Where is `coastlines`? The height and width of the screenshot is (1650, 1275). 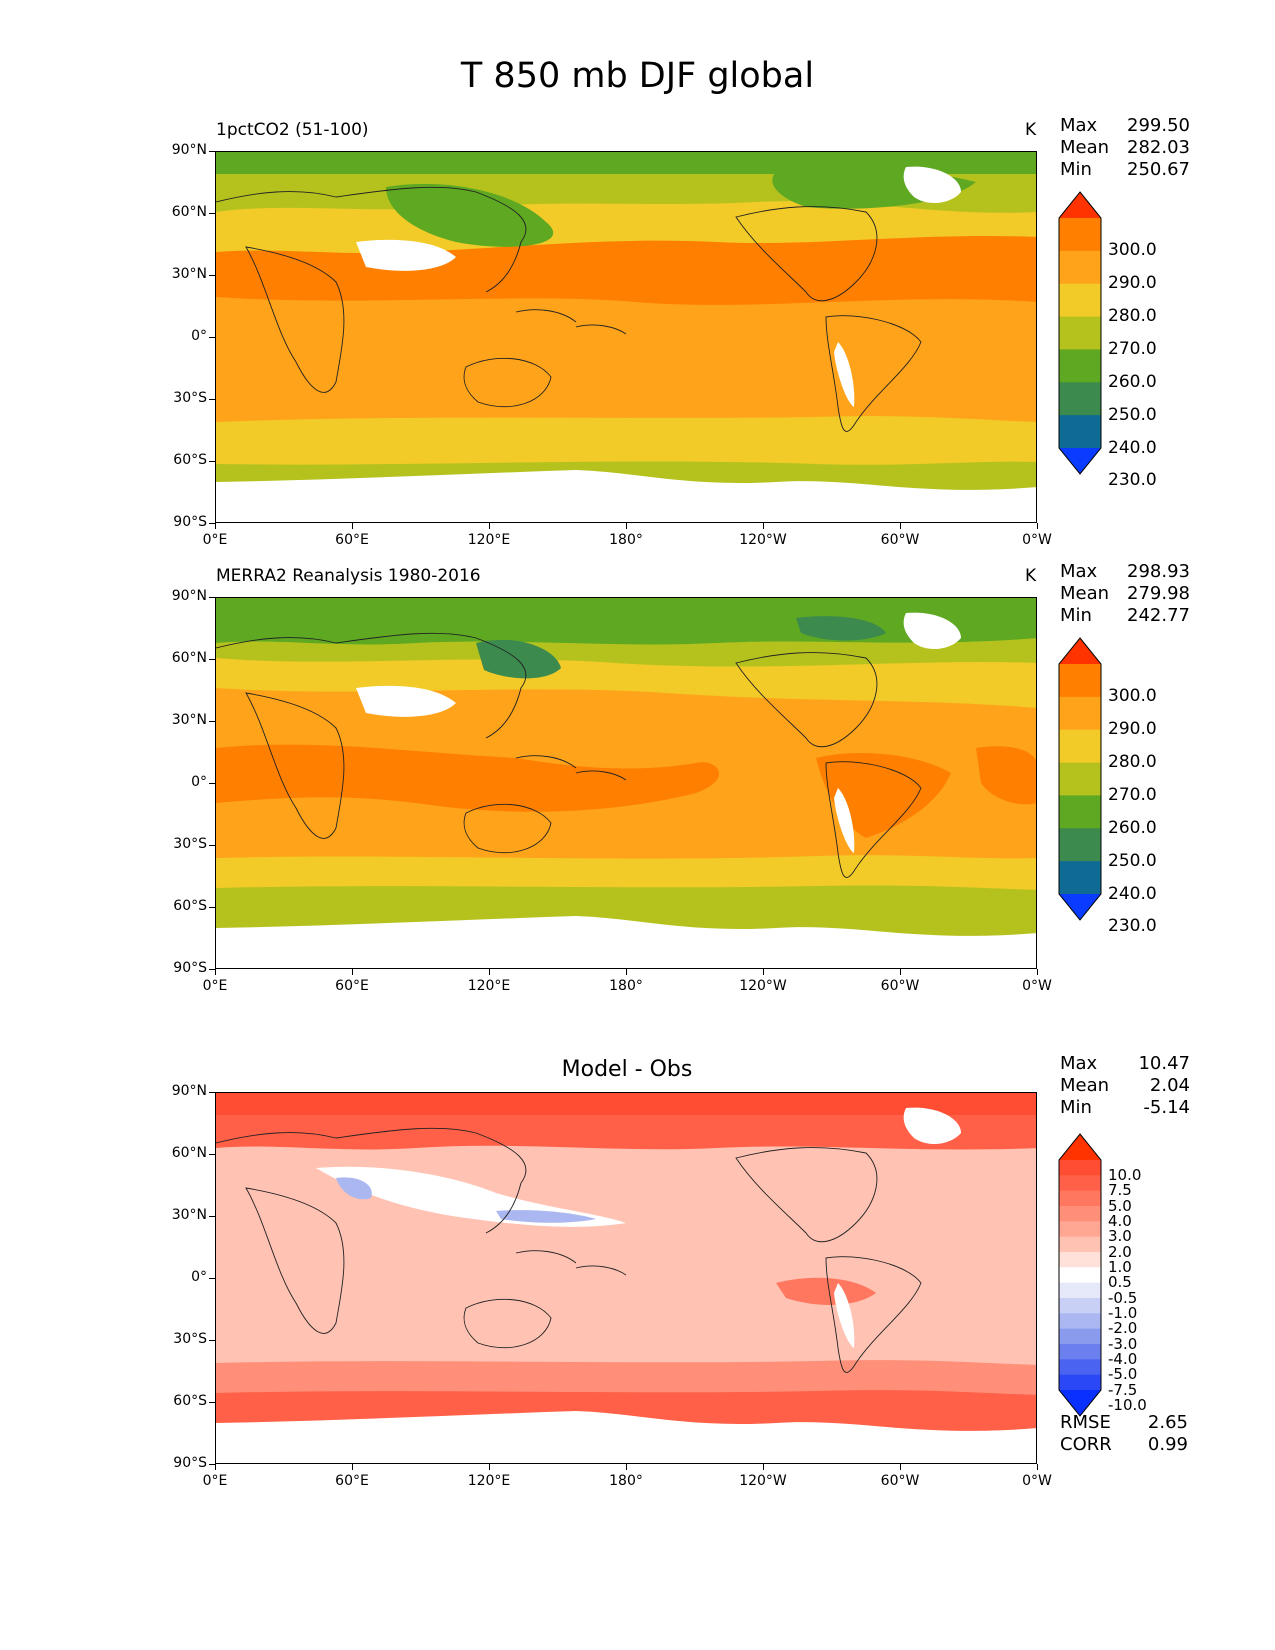
coastlines is located at coordinates (569, 309).